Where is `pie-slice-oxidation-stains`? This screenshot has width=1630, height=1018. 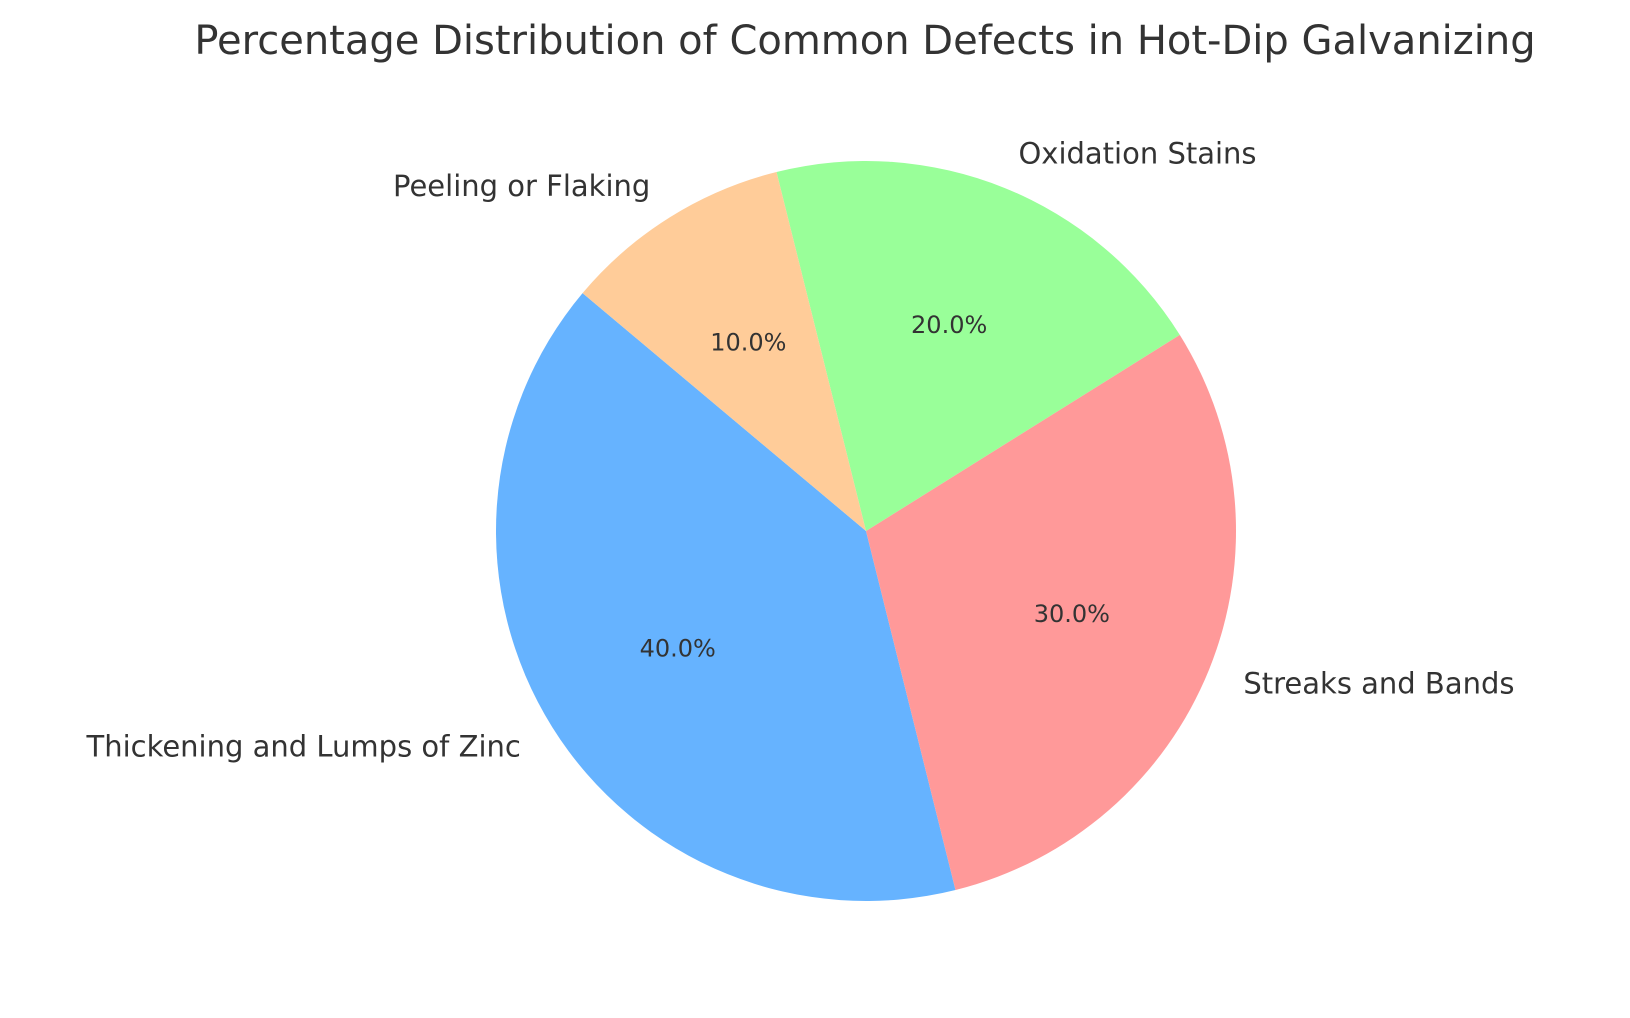
pie-slice-oxidation-stains is located at coordinates (978, 345).